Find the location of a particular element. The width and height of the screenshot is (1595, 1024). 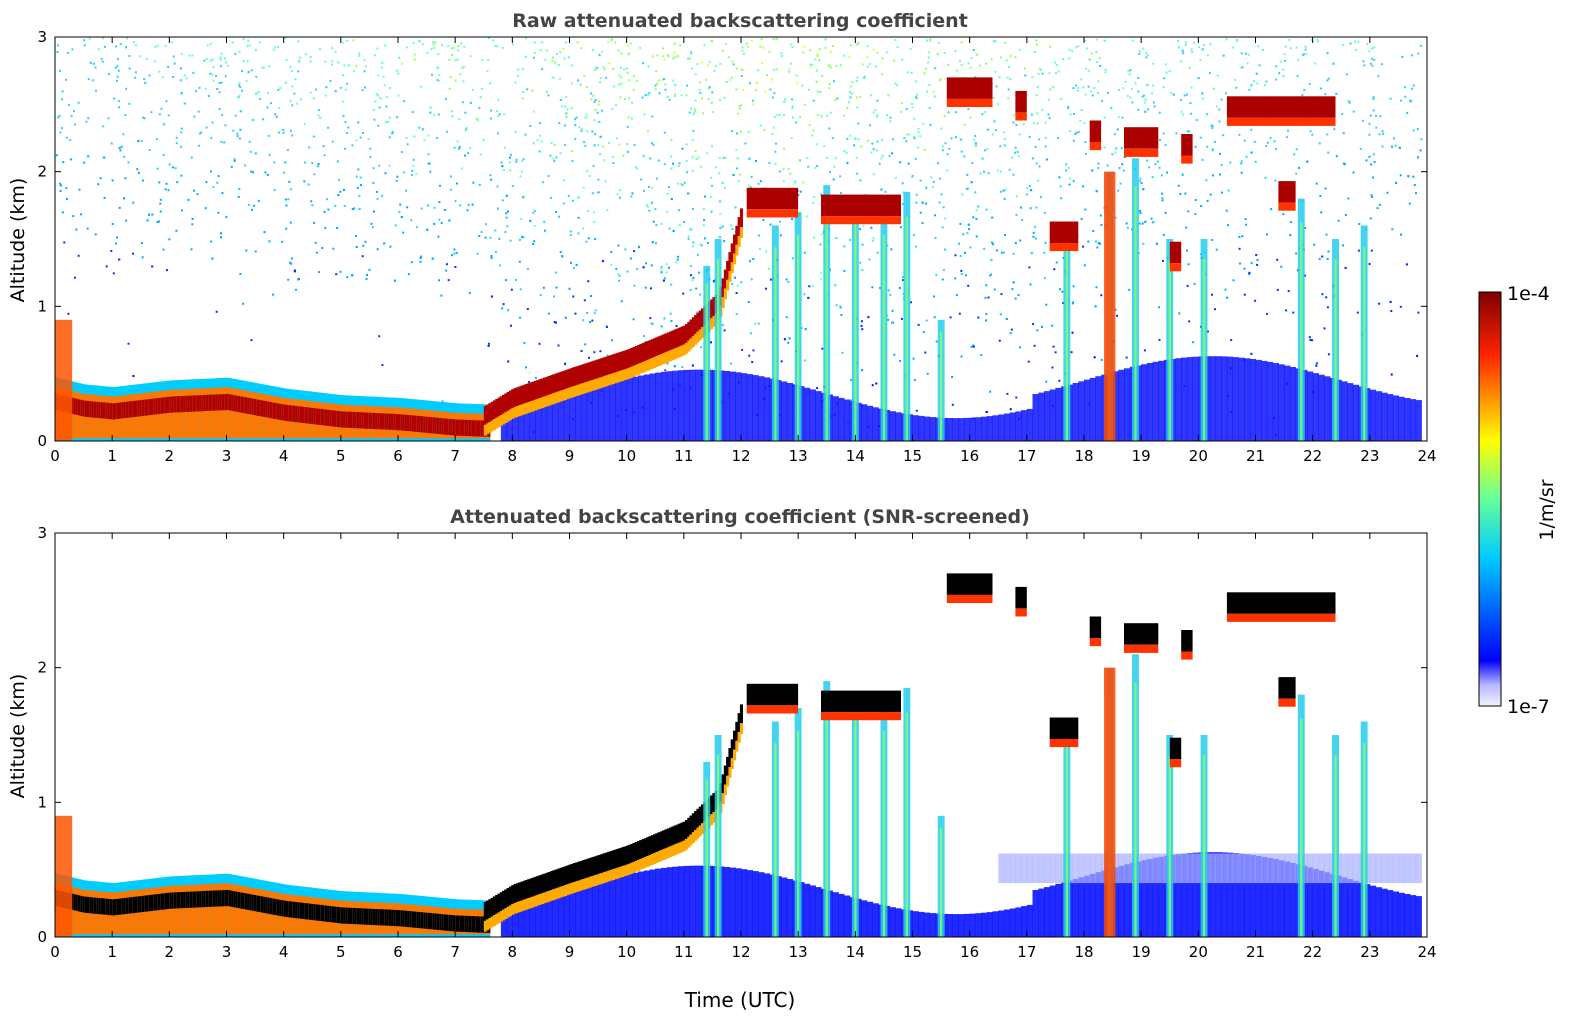

raw-panel-ylabel: Altitude (km) is located at coordinates (18, 240).